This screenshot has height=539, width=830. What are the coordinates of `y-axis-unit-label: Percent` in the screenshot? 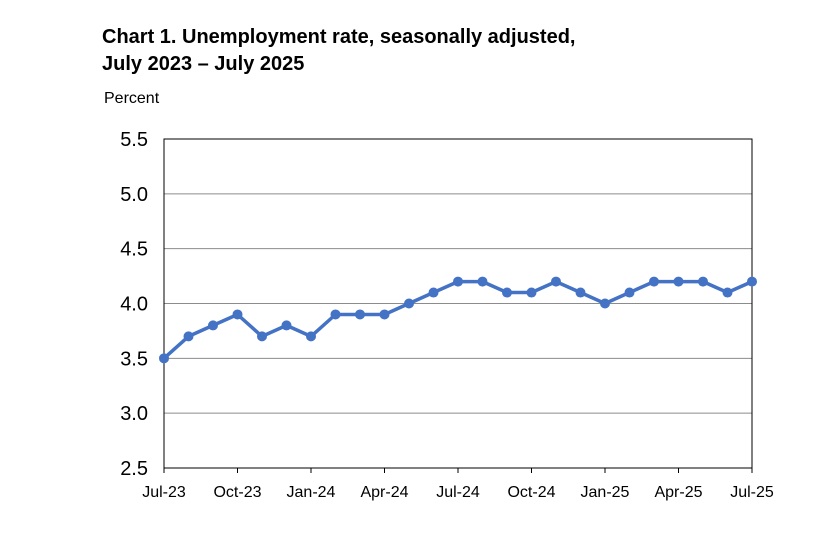 It's located at (132, 98).